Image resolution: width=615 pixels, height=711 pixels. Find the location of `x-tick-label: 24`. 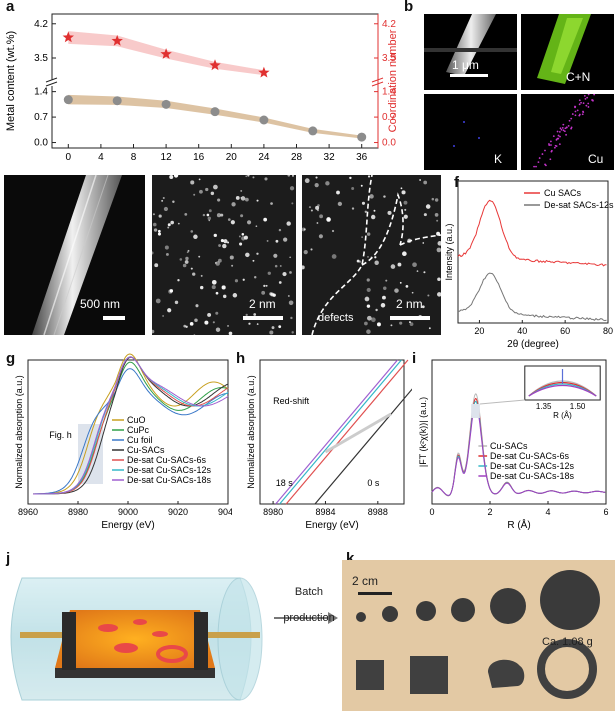

x-tick-label: 24 is located at coordinates (264, 156).